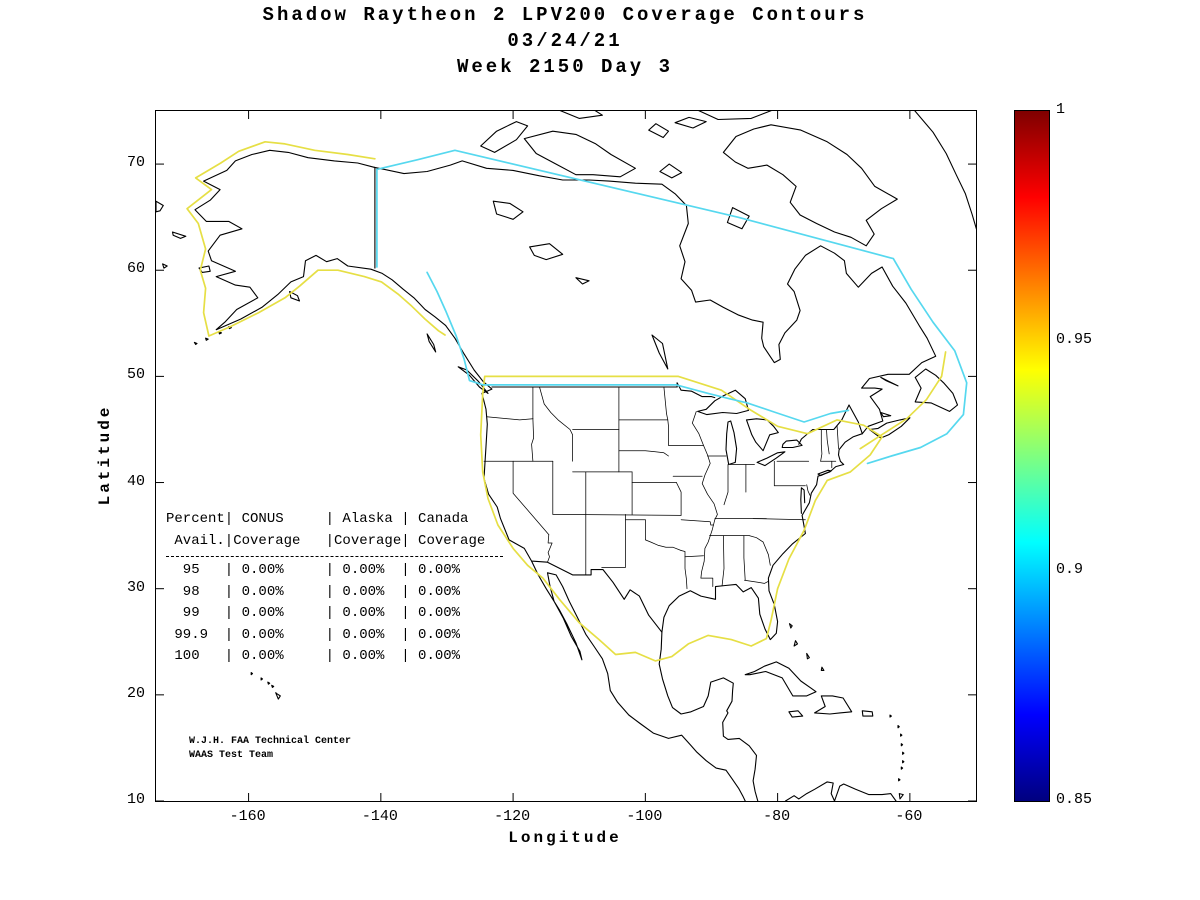 This screenshot has width=1200, height=900. What do you see at coordinates (579, 154) in the screenshot?
I see `coastline-victoria-island` at bounding box center [579, 154].